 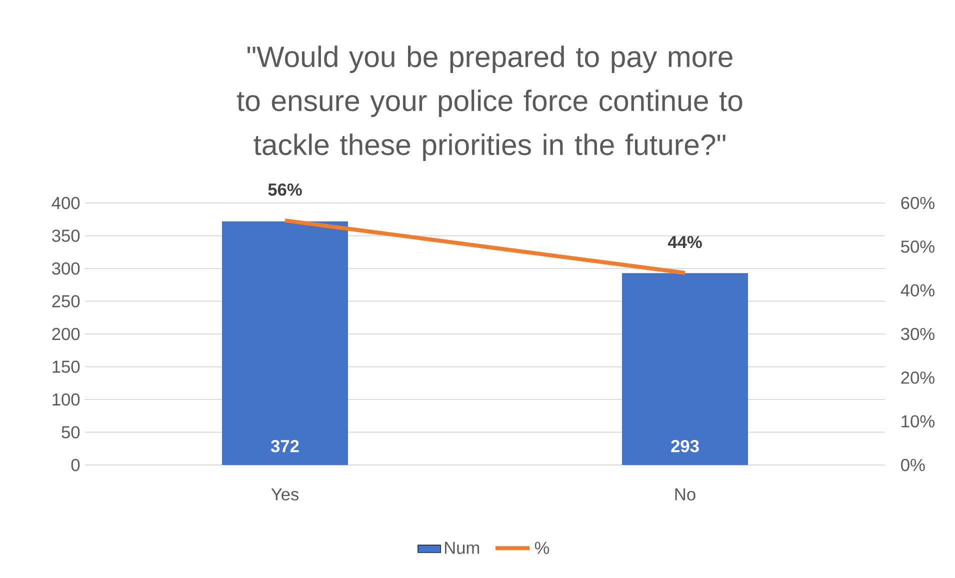 I want to click on y-tick-label: 250, so click(x=66, y=301).